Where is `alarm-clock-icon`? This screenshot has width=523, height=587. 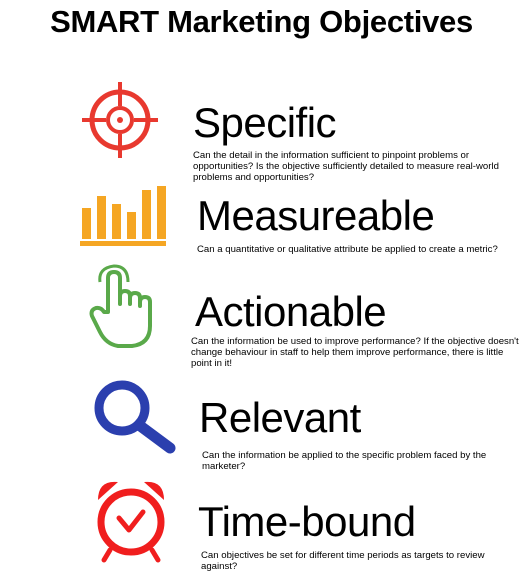
alarm-clock-icon is located at coordinates (131, 522).